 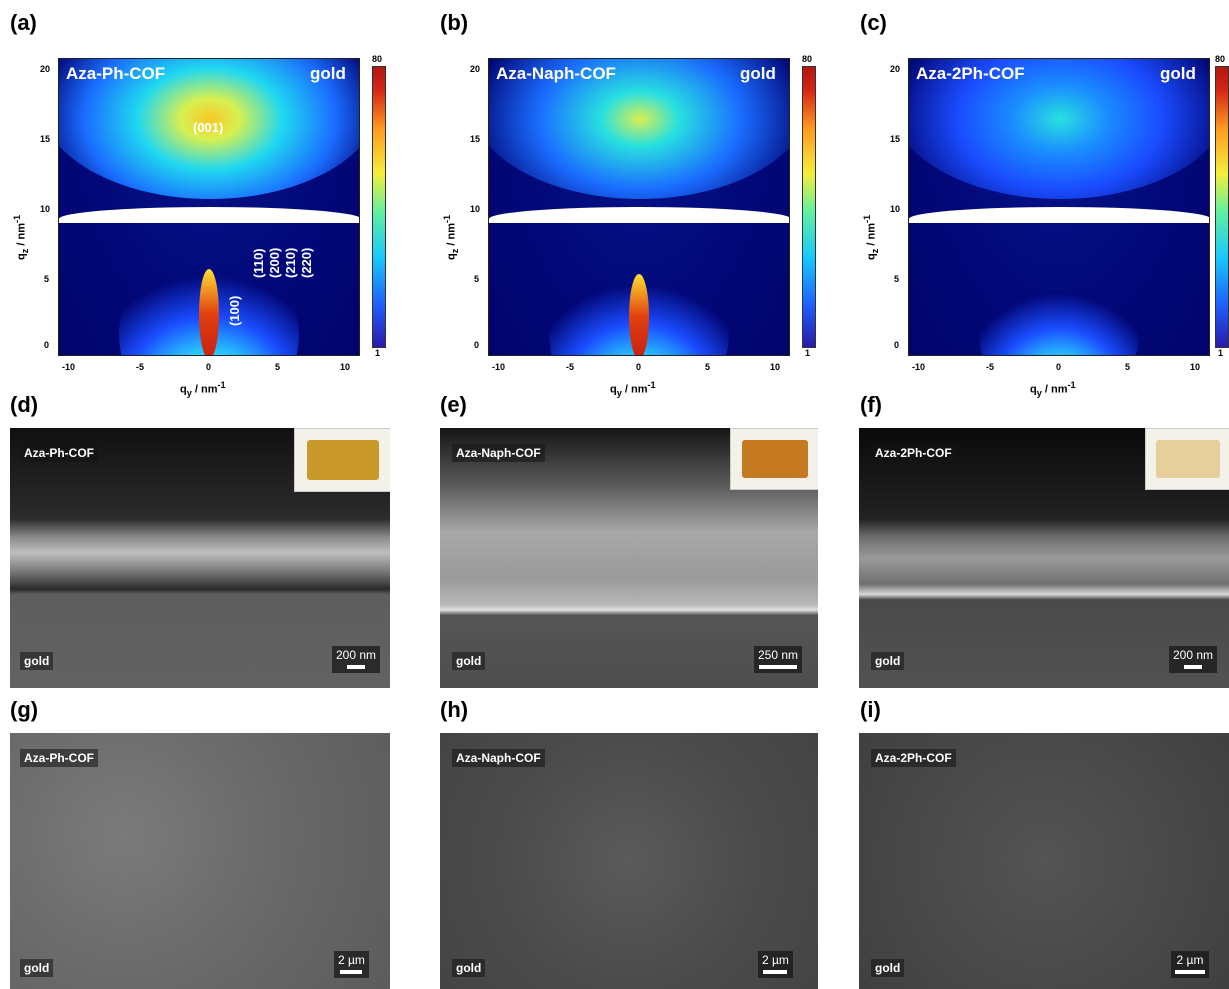 What do you see at coordinates (913, 758) in the screenshot?
I see `sample-tag-i: Aza-2Ph-COF` at bounding box center [913, 758].